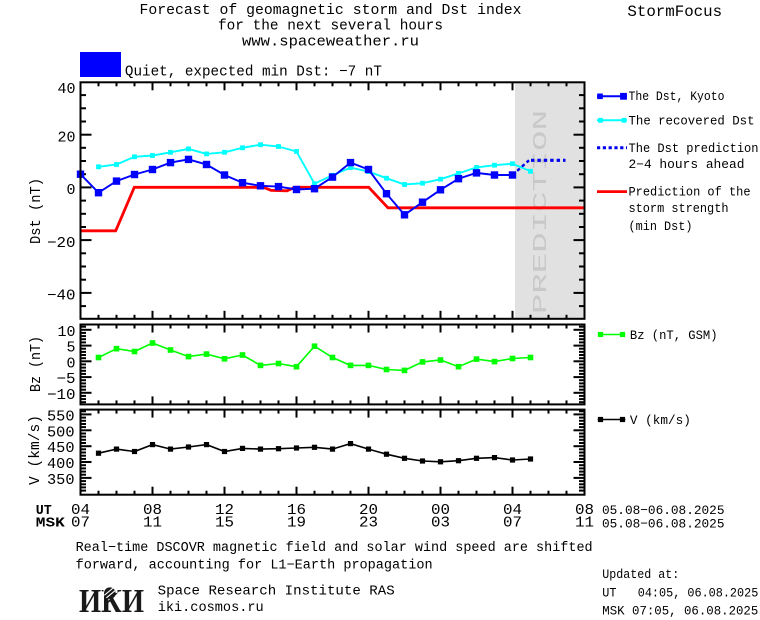 The image size is (760, 620). Describe the element at coordinates (694, 149) in the screenshot. I see `svg-text: The Dst prediction` at that location.